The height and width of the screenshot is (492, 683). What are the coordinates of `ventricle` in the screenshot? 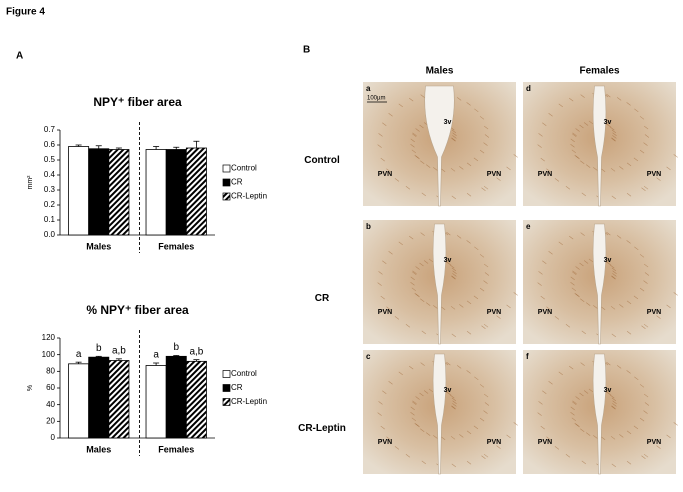 It's located at (439, 284).